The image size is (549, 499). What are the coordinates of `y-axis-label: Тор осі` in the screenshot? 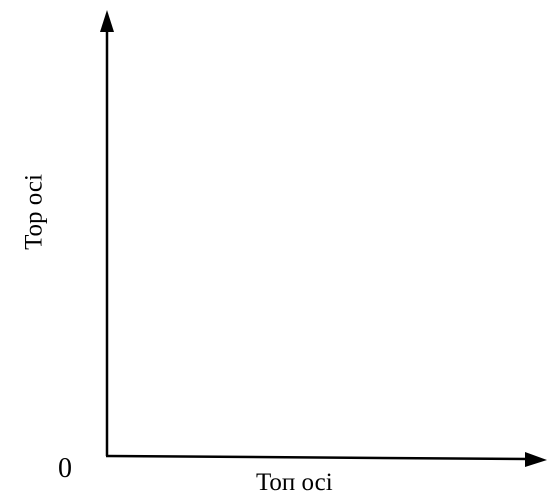 It's located at (34, 212).